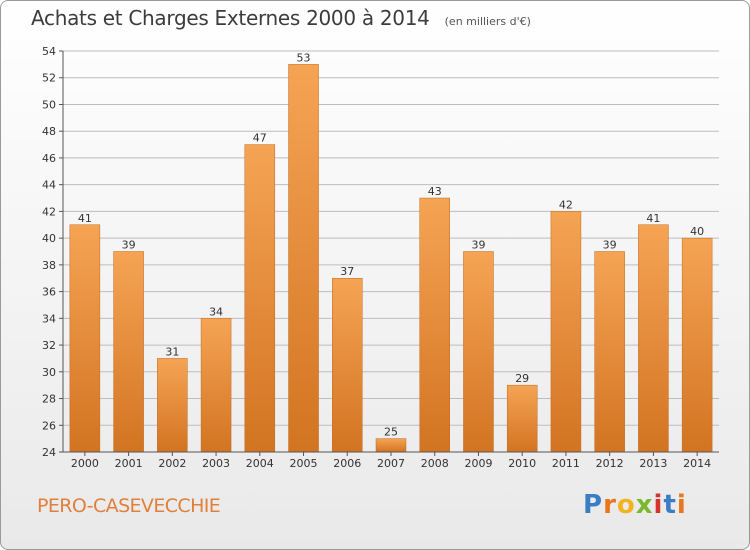 This screenshot has width=750, height=550. What do you see at coordinates (697, 463) in the screenshot?
I see `x-tick-label: 2014` at bounding box center [697, 463].